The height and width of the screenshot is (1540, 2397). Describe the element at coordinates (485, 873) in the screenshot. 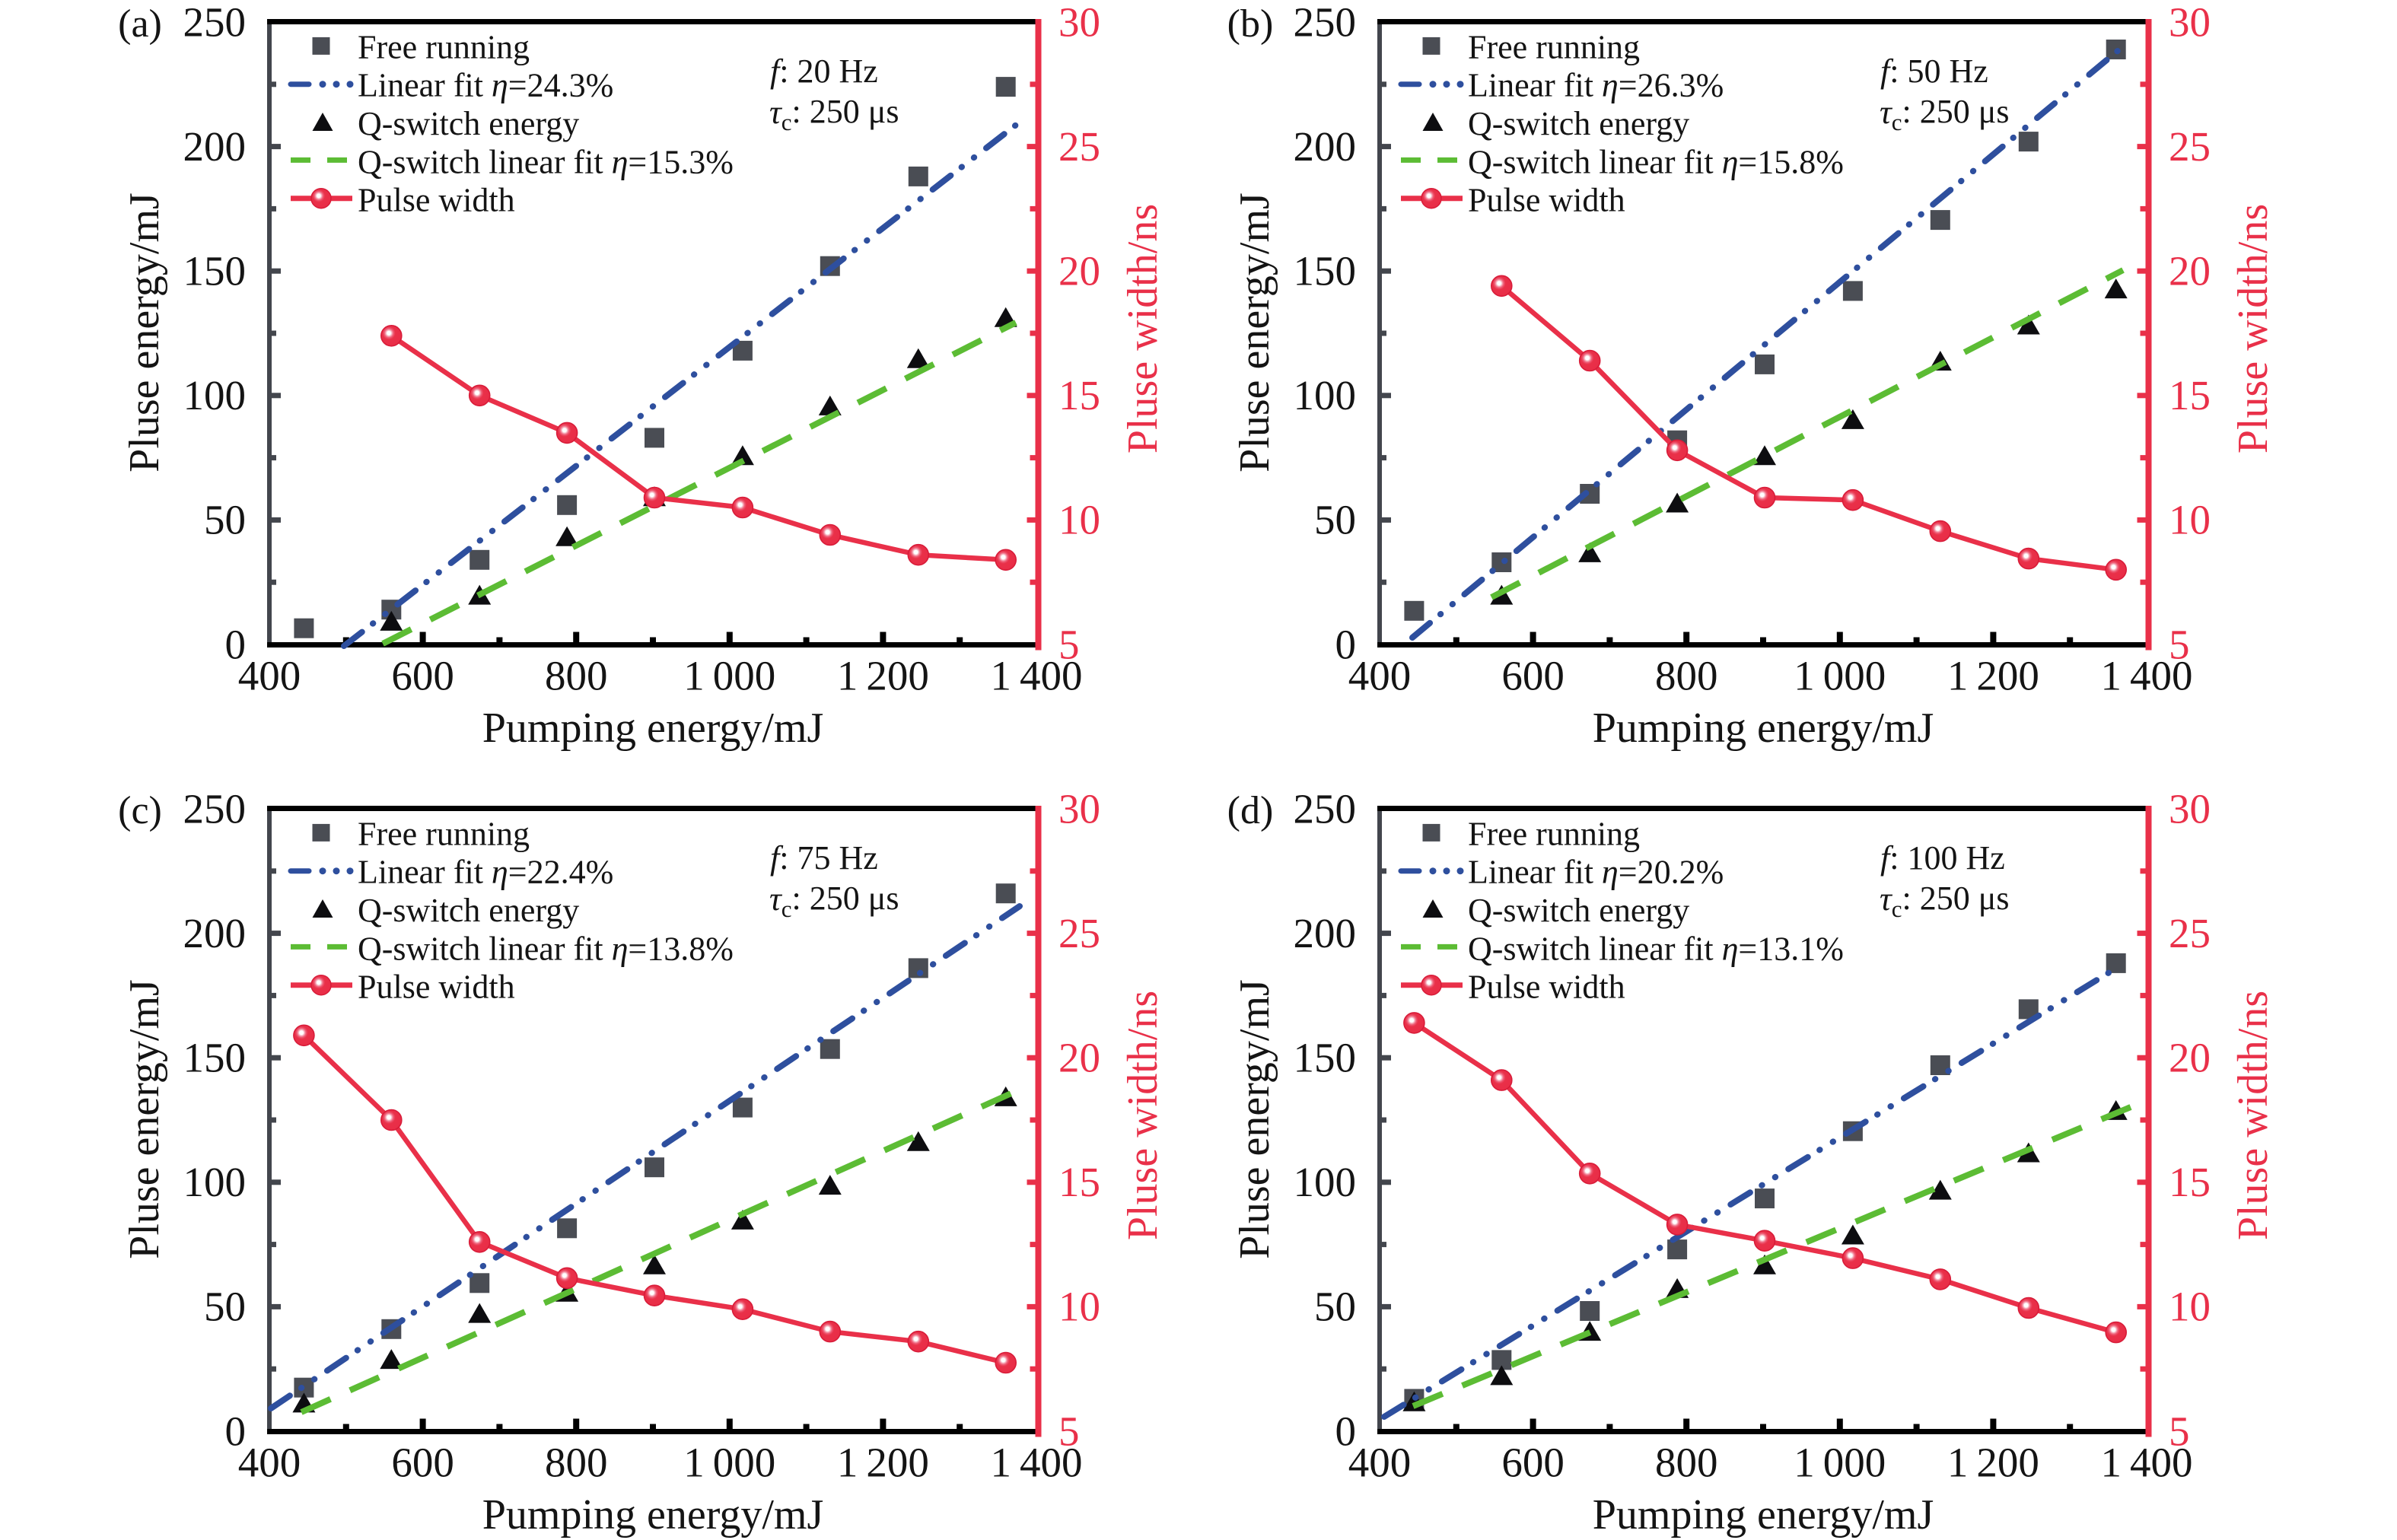

I see `svg-text: Linear fit η=22.4%` at that location.